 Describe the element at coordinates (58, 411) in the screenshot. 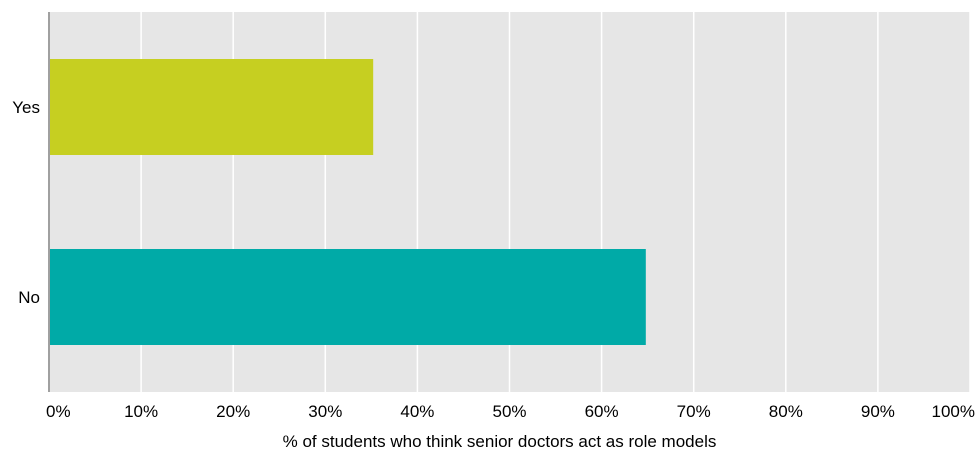

I see `x-tick-label: 0%` at that location.